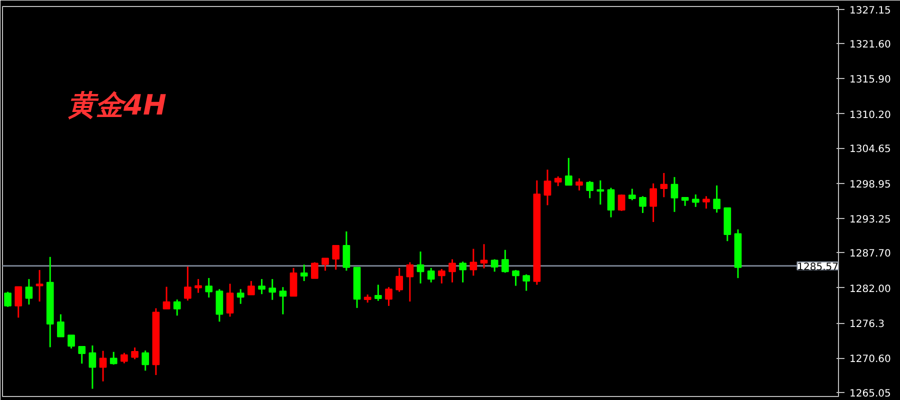  Describe the element at coordinates (117, 105) in the screenshot. I see `text: 黄金4H` at that location.